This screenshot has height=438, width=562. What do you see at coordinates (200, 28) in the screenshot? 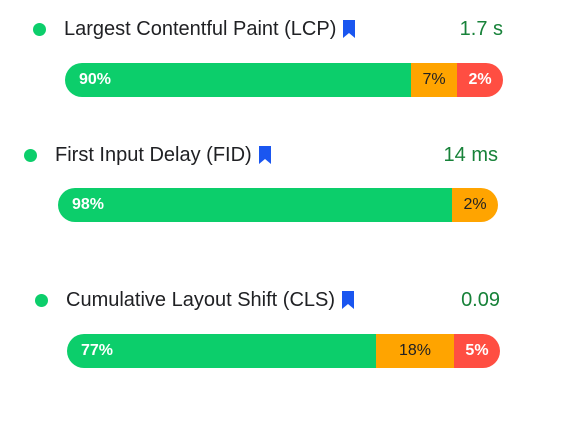
I see `metric-name: Largest Contentful Paint (LCP)` at bounding box center [200, 28].